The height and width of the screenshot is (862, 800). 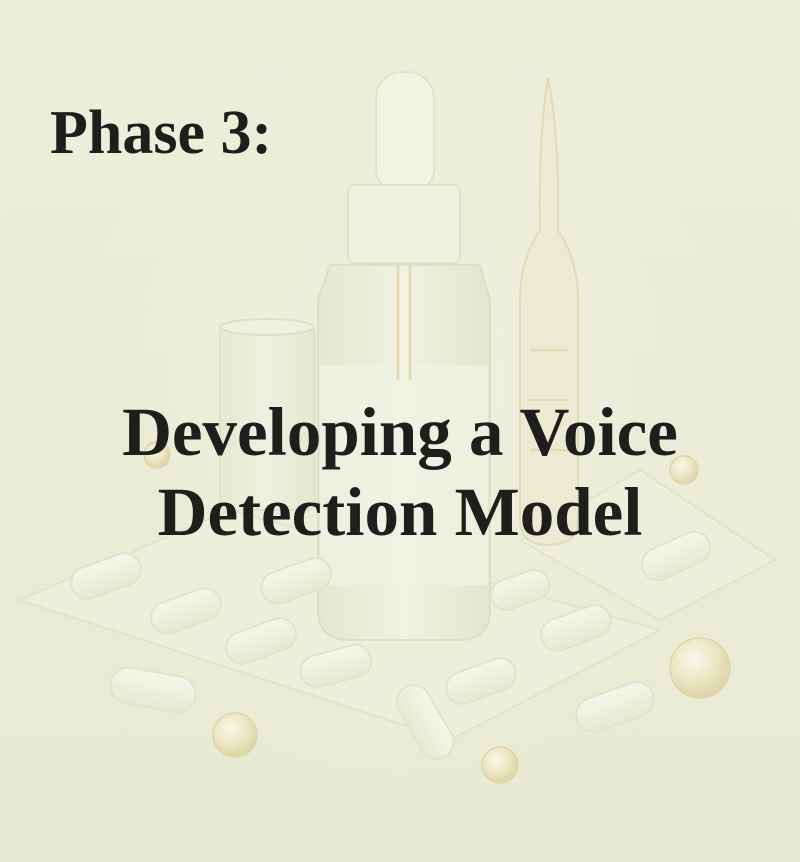 I want to click on beaker-icon, so click(x=267, y=414).